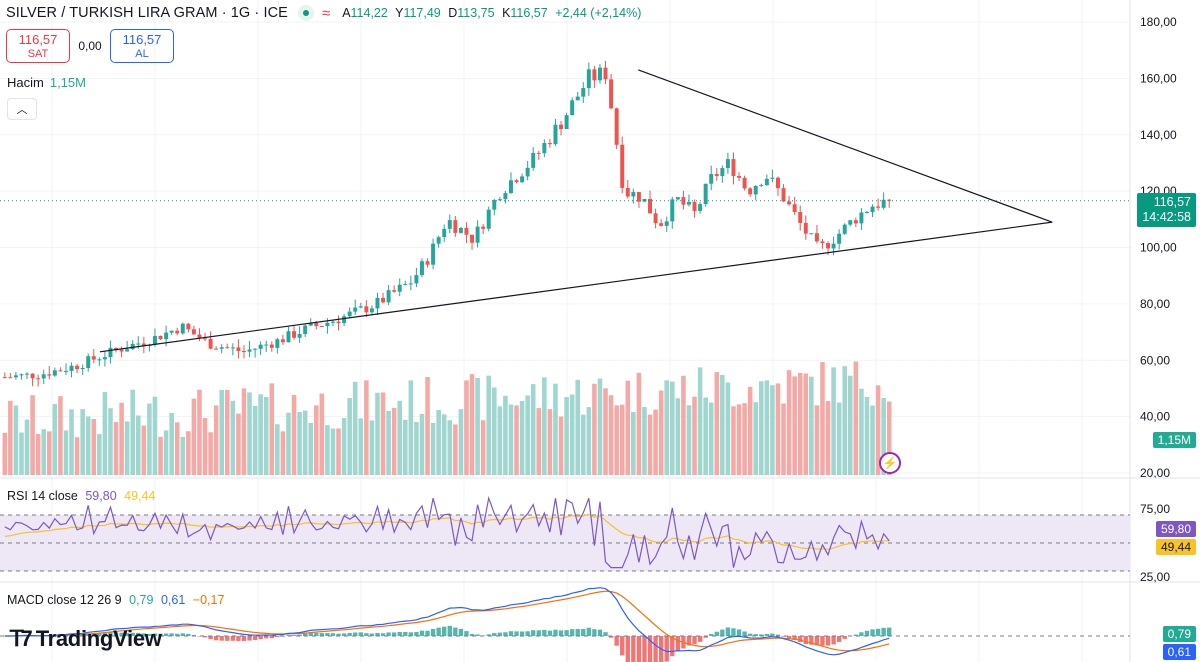 Image resolution: width=1200 pixels, height=662 pixels. What do you see at coordinates (142, 46) in the screenshot?
I see `buy-button: 116,57 AL` at bounding box center [142, 46].